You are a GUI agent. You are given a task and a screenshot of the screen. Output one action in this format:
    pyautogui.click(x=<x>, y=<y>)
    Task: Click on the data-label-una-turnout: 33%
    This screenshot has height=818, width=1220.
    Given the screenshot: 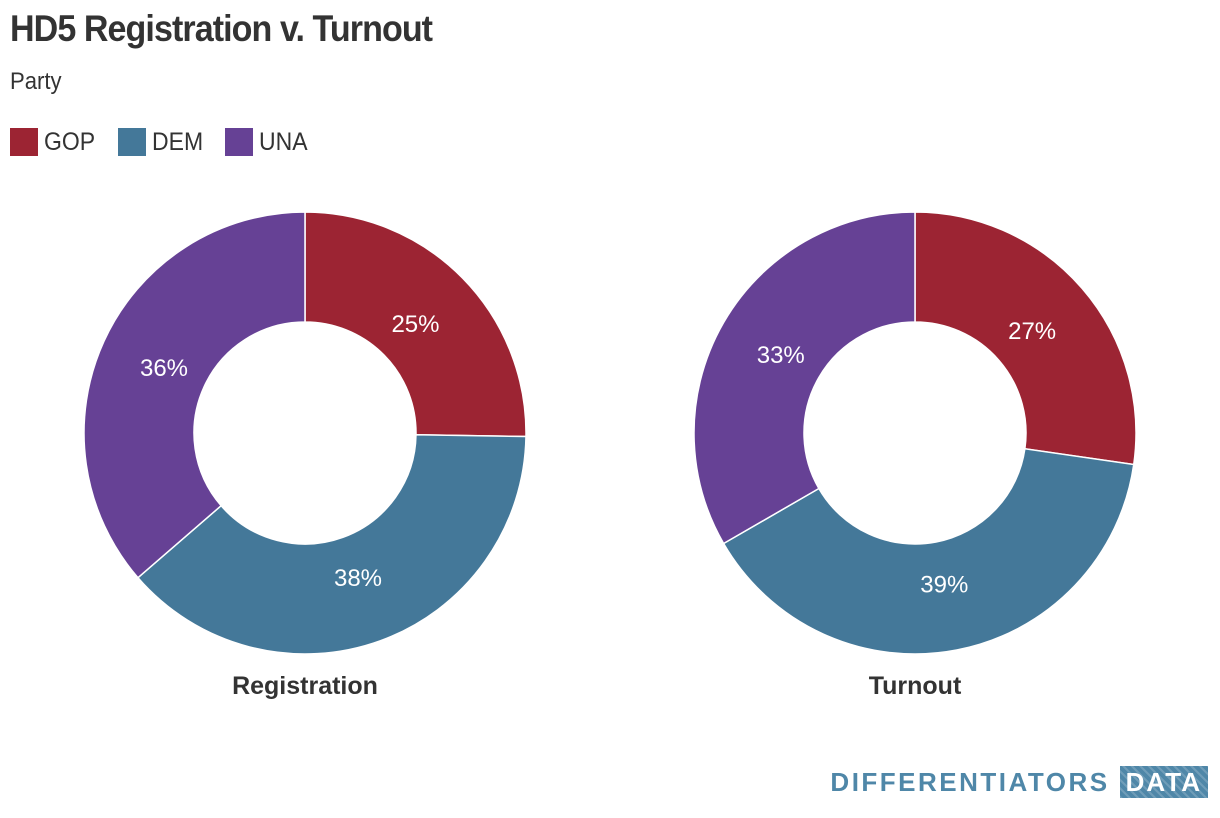 What is the action you would take?
    pyautogui.click(x=781, y=355)
    